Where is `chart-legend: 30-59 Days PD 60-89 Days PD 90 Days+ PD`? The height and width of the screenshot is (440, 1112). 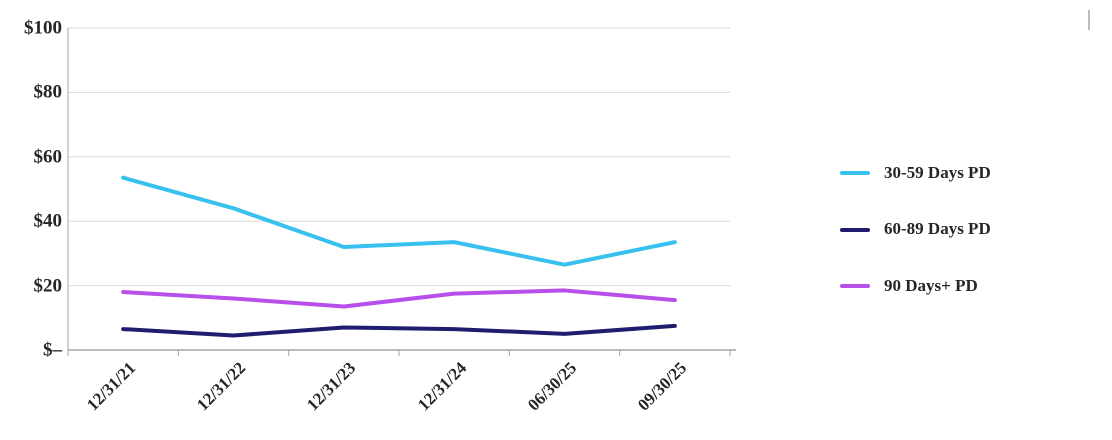
chart-legend: 30-59 Days PD 60-89 Days PD 90 Days+ PD is located at coordinates (915, 229).